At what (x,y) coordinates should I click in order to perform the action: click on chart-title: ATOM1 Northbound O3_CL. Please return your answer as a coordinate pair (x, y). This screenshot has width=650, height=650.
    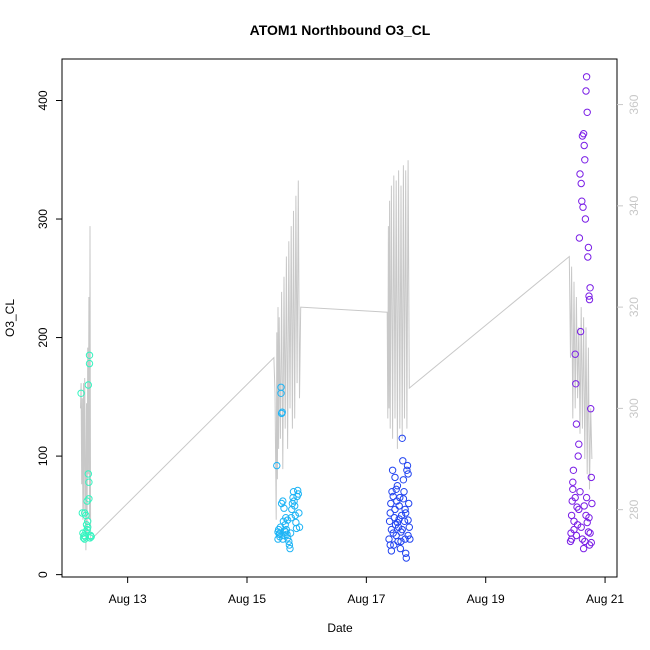
    Looking at the image, I should click on (340, 30).